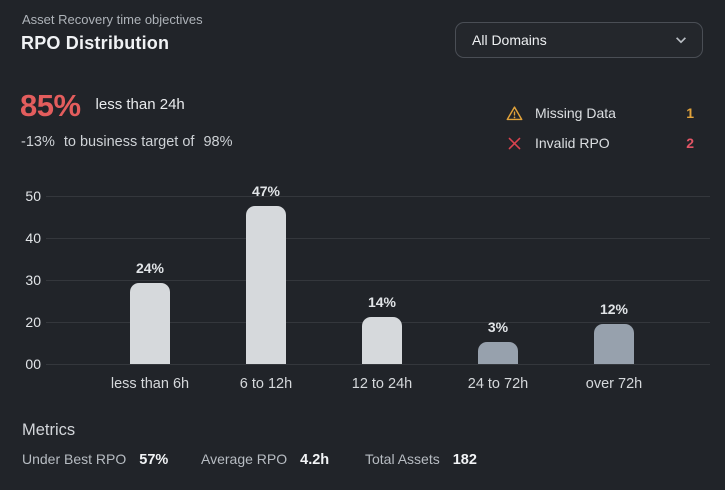  What do you see at coordinates (33, 322) in the screenshot?
I see `y-axis-tick-label: 20` at bounding box center [33, 322].